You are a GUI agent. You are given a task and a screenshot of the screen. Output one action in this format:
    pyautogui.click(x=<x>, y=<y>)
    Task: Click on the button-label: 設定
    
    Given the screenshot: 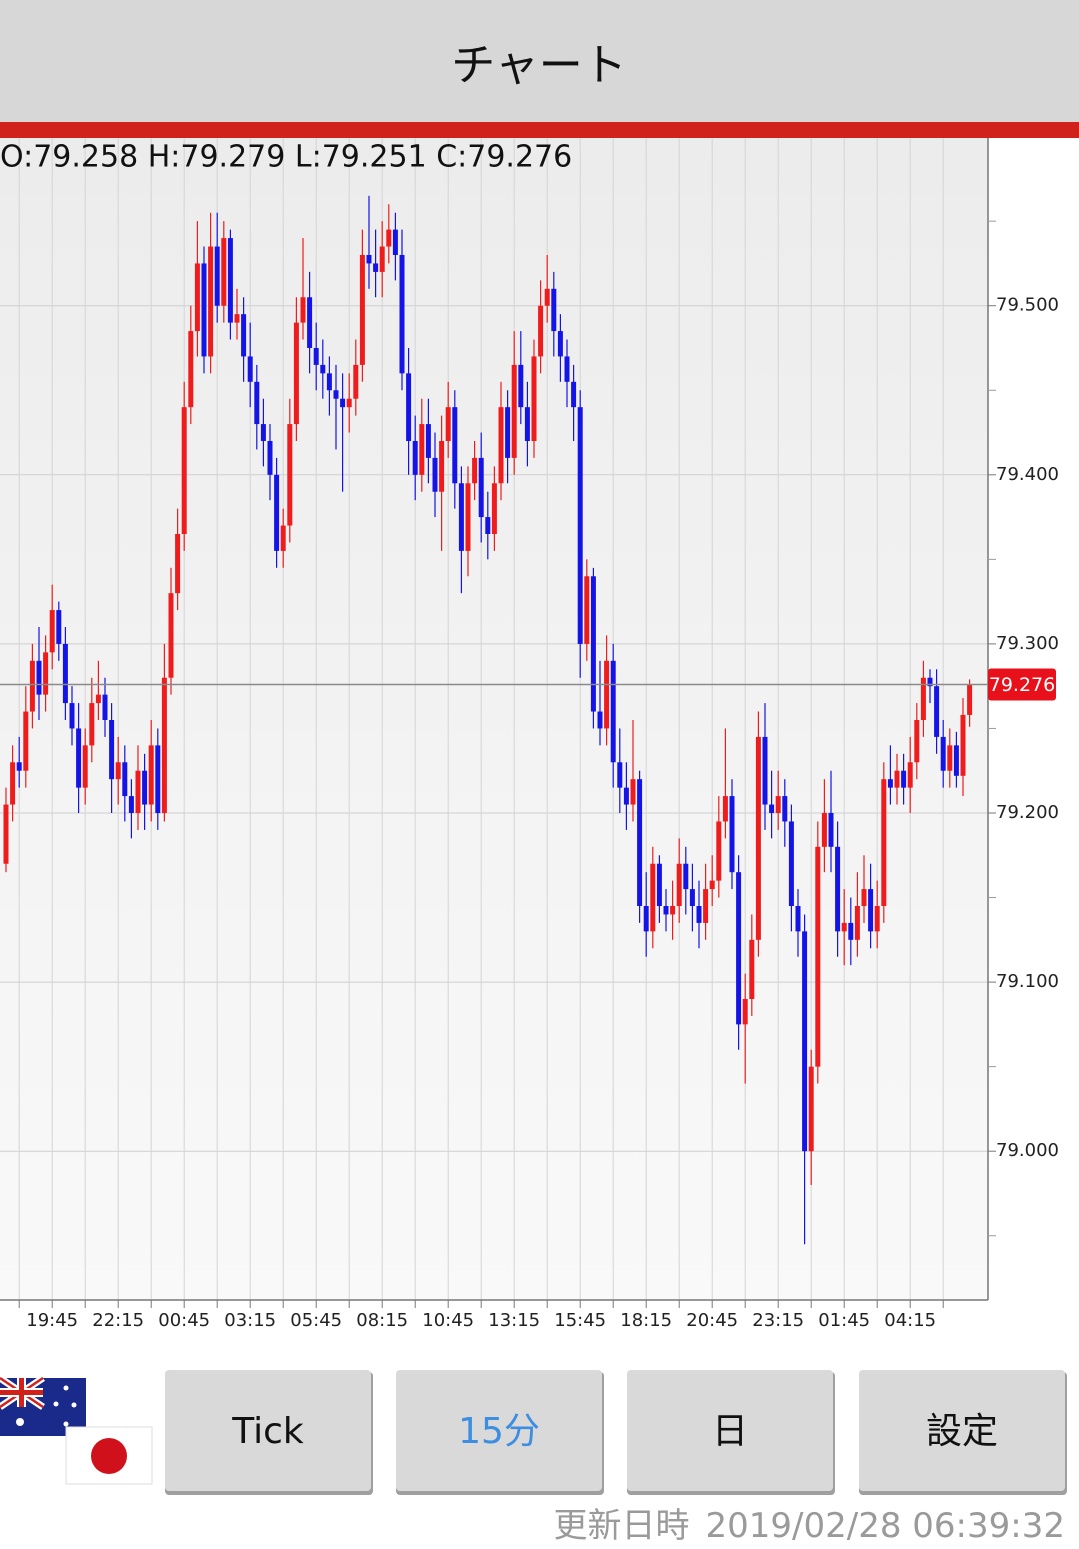 What is the action you would take?
    pyautogui.click(x=962, y=1431)
    